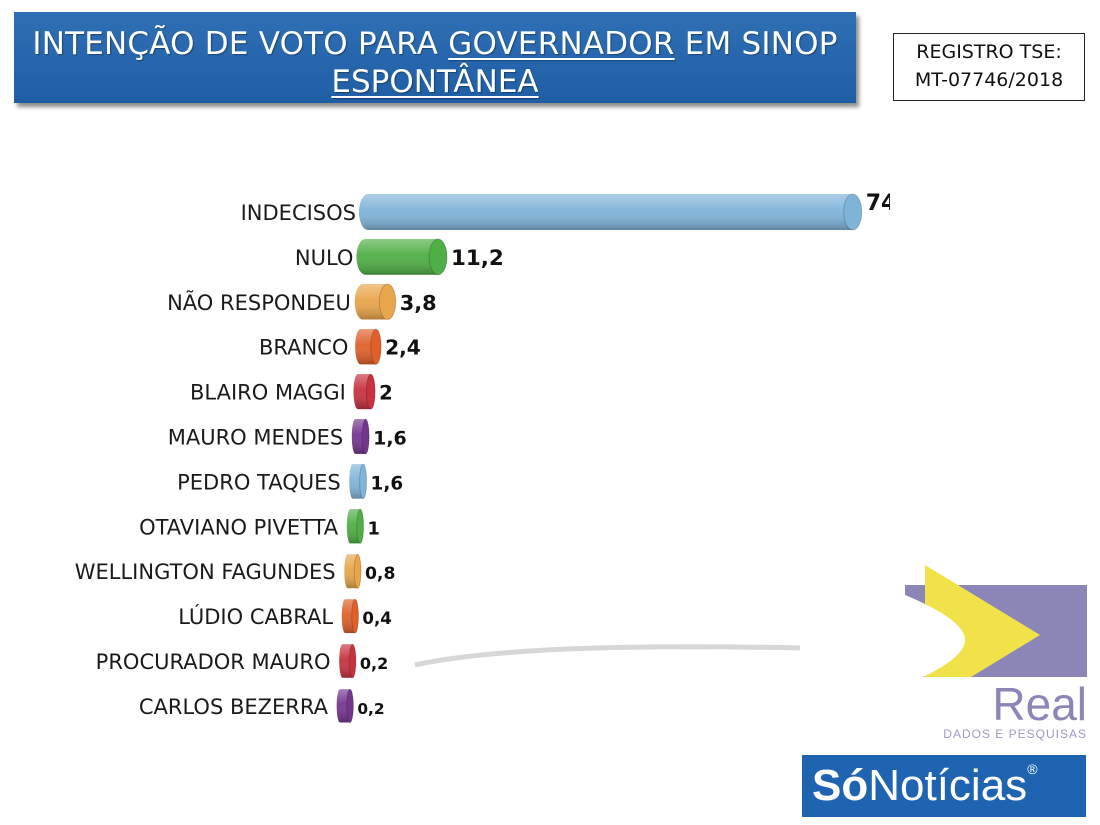 The height and width of the screenshot is (825, 1100). Describe the element at coordinates (268, 393) in the screenshot. I see `category-label: BLAIRO MAGGI` at that location.